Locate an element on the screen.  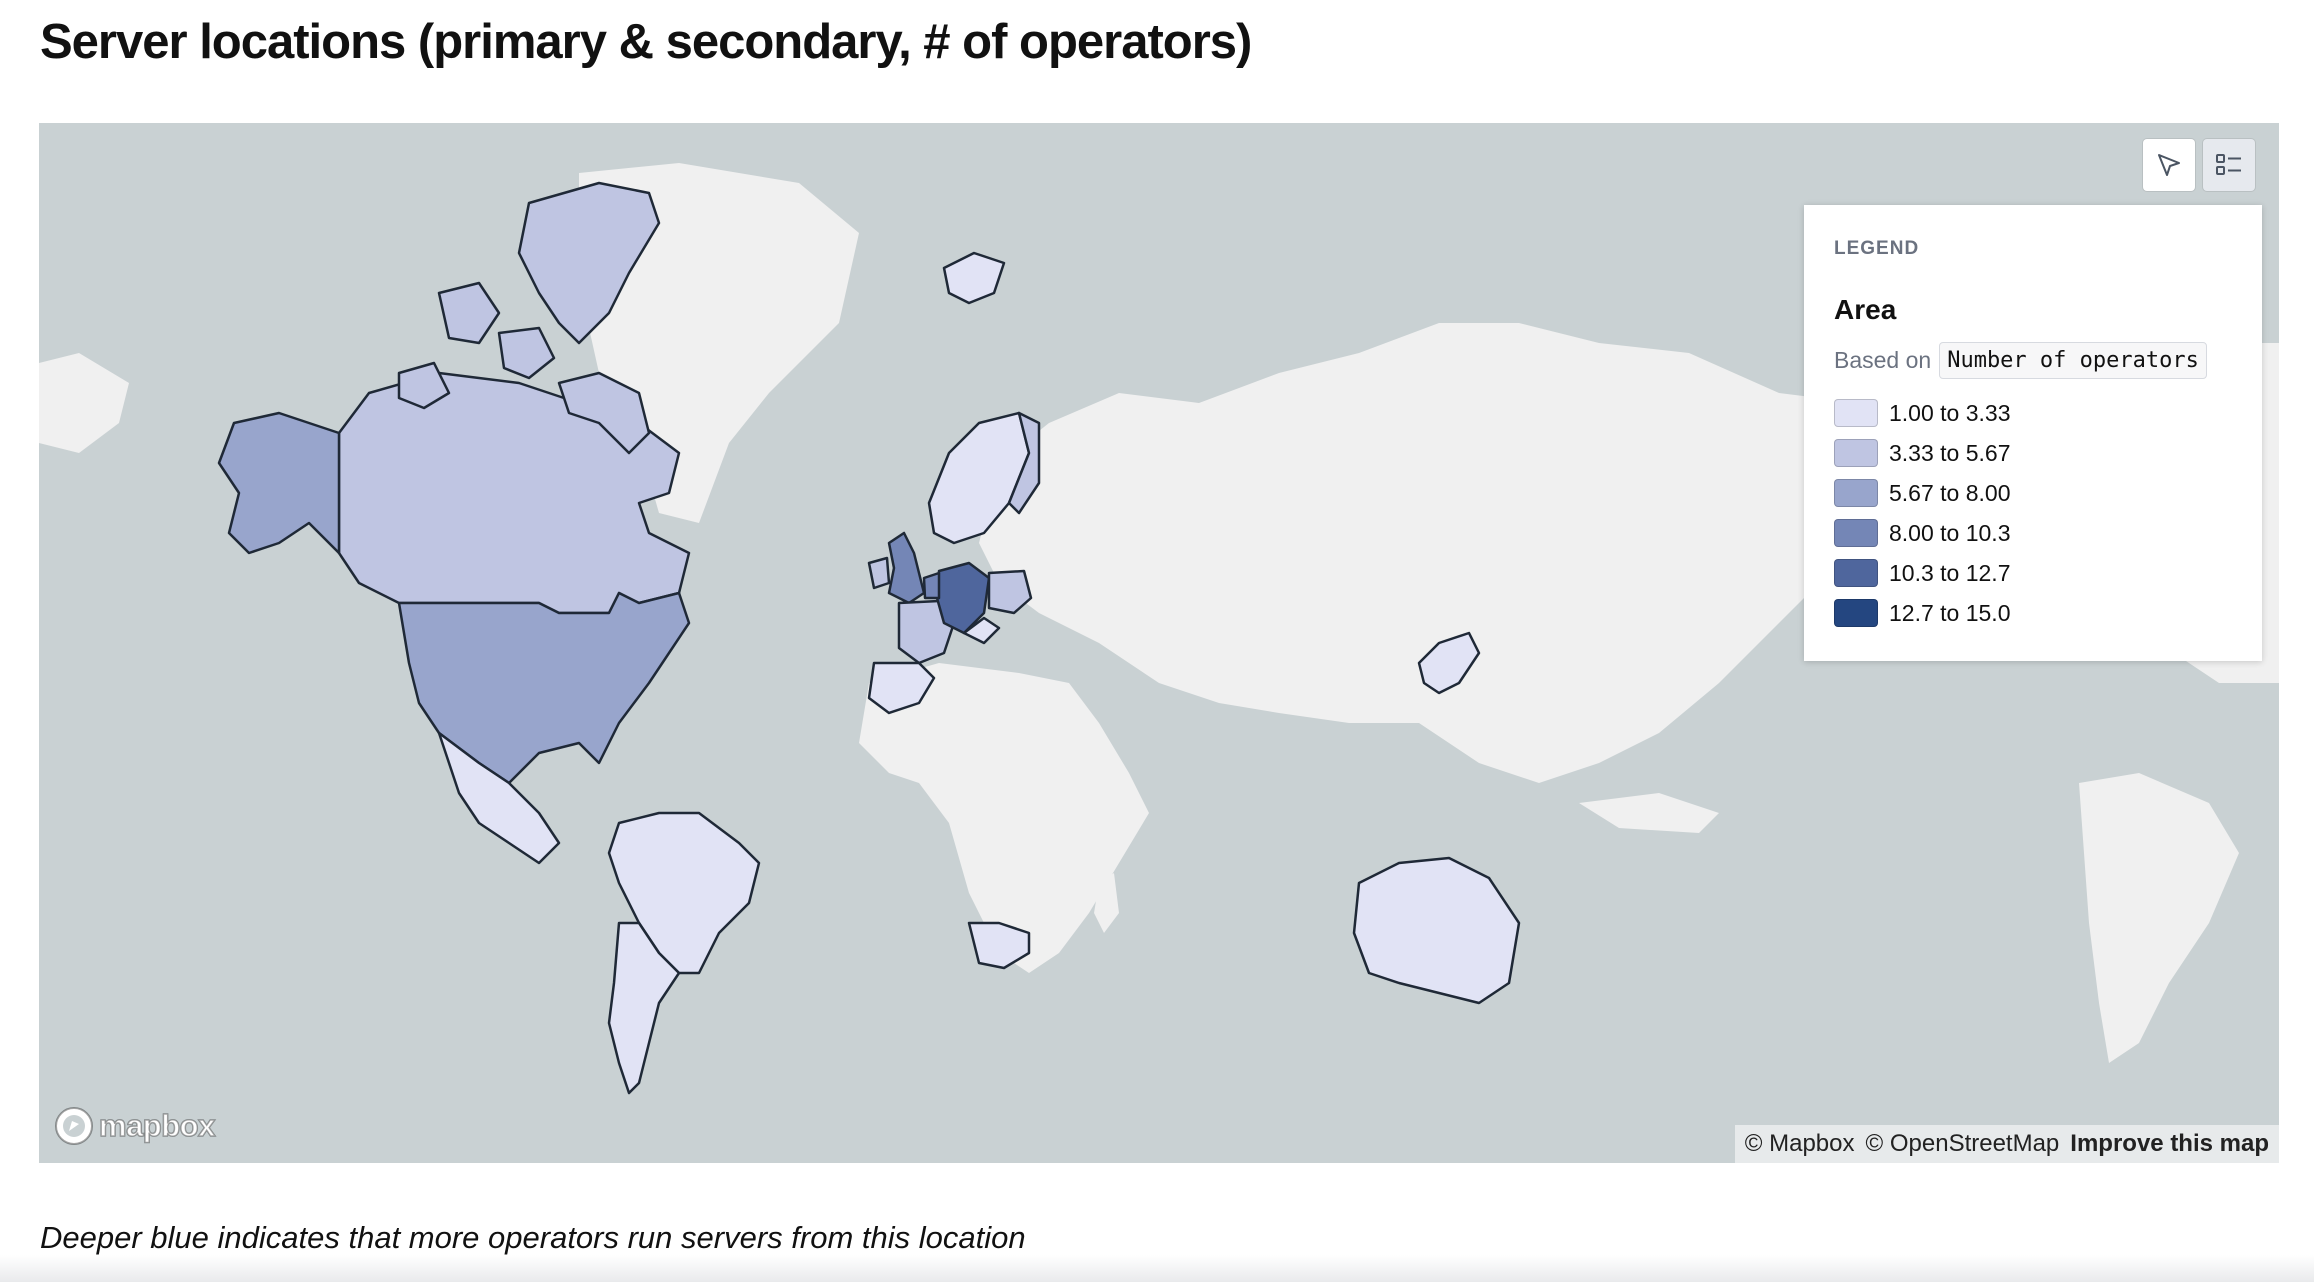
legend-class-label: 5.67 to 8.00 is located at coordinates (1950, 492).